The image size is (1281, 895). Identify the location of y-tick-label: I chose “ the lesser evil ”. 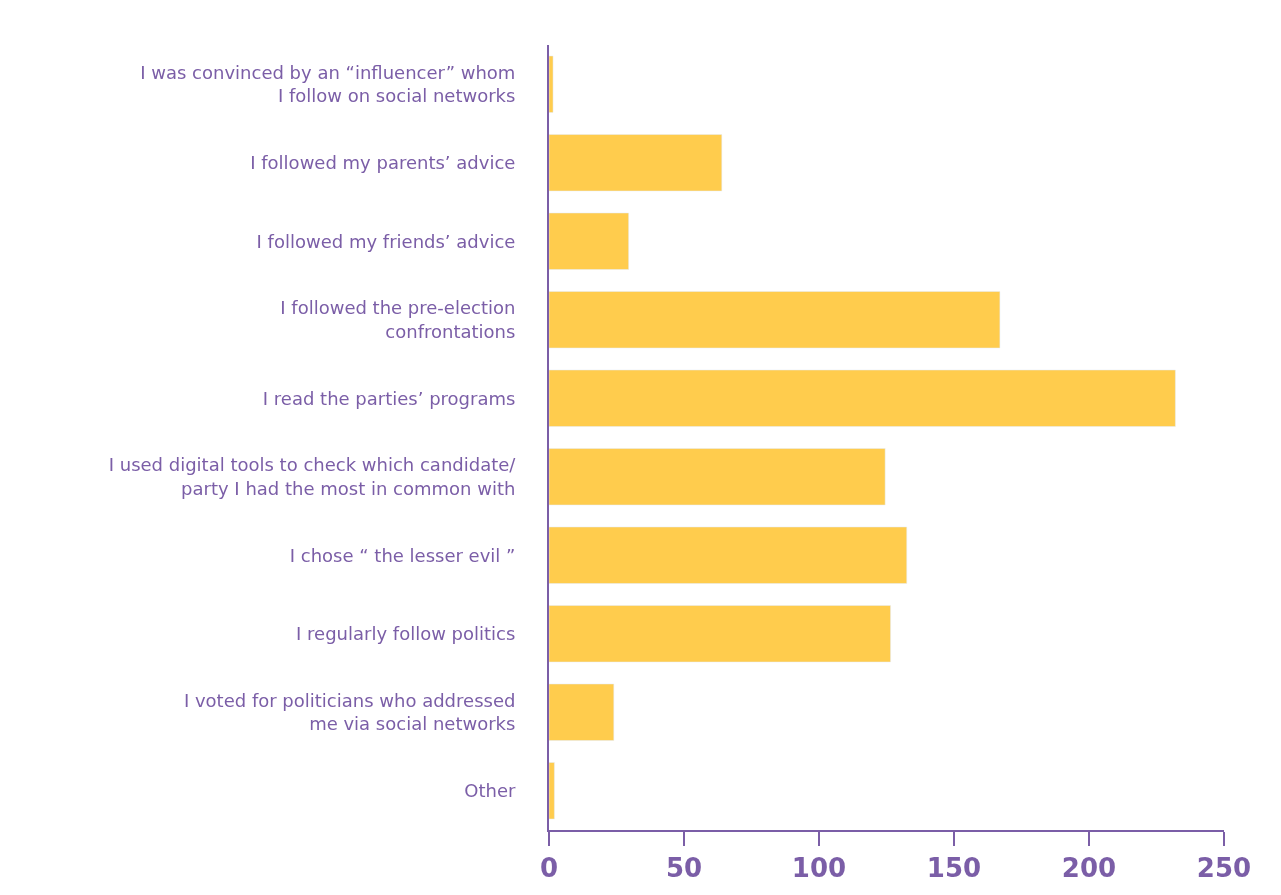
(402, 555).